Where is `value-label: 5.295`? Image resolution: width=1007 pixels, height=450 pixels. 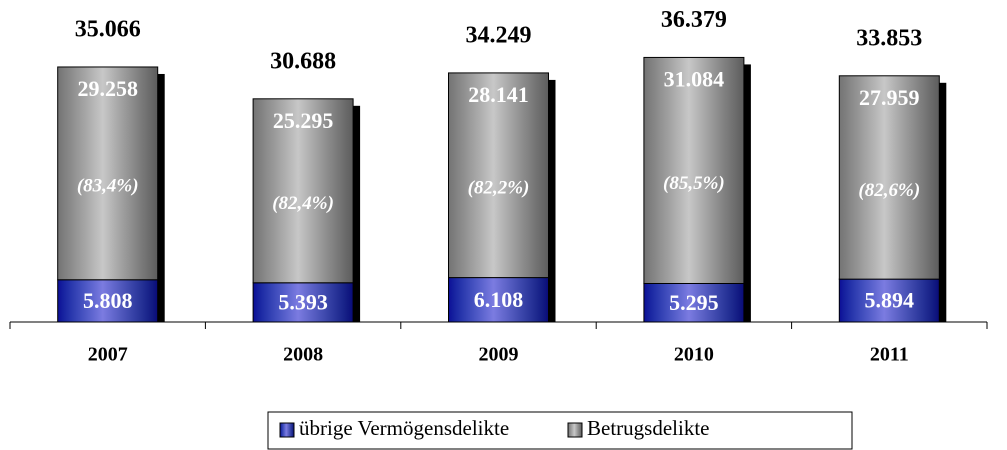
value-label: 5.295 is located at coordinates (694, 302).